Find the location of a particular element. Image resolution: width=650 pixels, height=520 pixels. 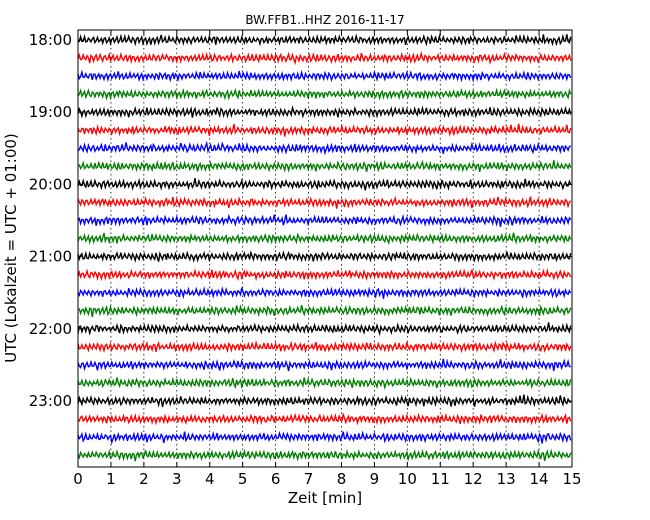

x-tick-label: 6 is located at coordinates (276, 479).